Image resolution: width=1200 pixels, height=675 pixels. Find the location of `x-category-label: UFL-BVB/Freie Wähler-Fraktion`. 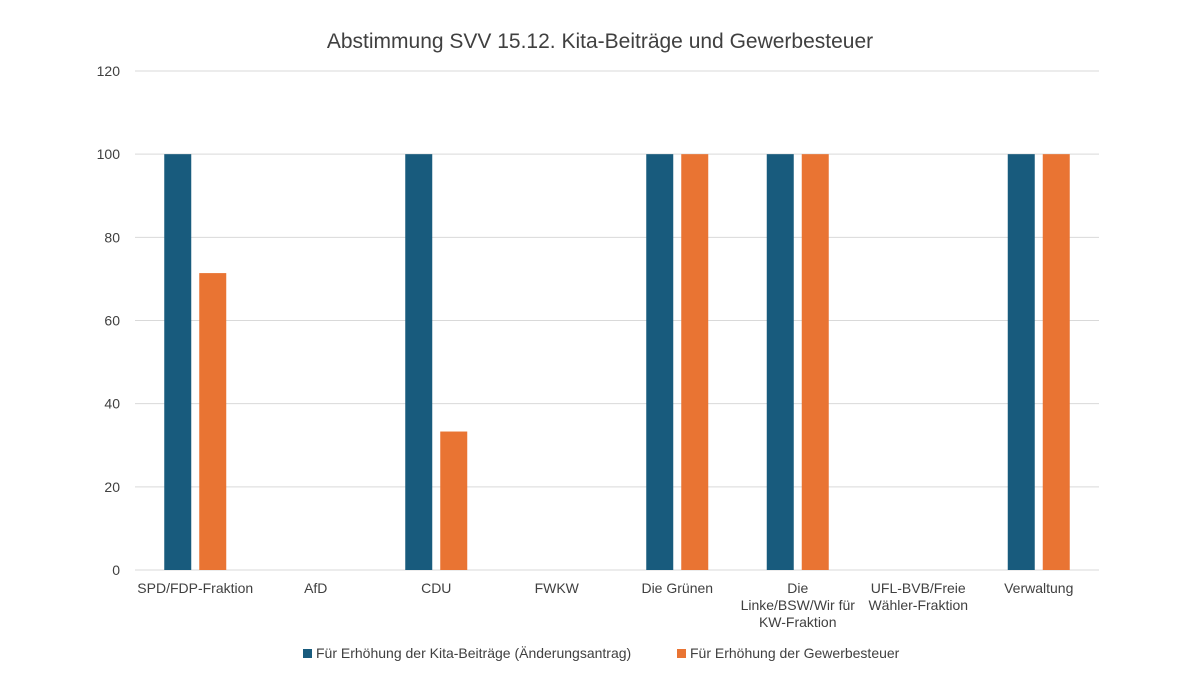

x-category-label: UFL-BVB/Freie Wähler-Fraktion is located at coordinates (918, 596).